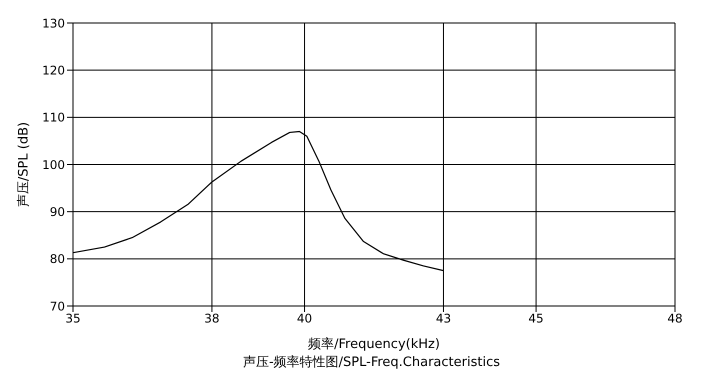 The image size is (703, 384). Describe the element at coordinates (24, 165) in the screenshot. I see `y-axis-title: 声压/SPL (dB)` at that location.